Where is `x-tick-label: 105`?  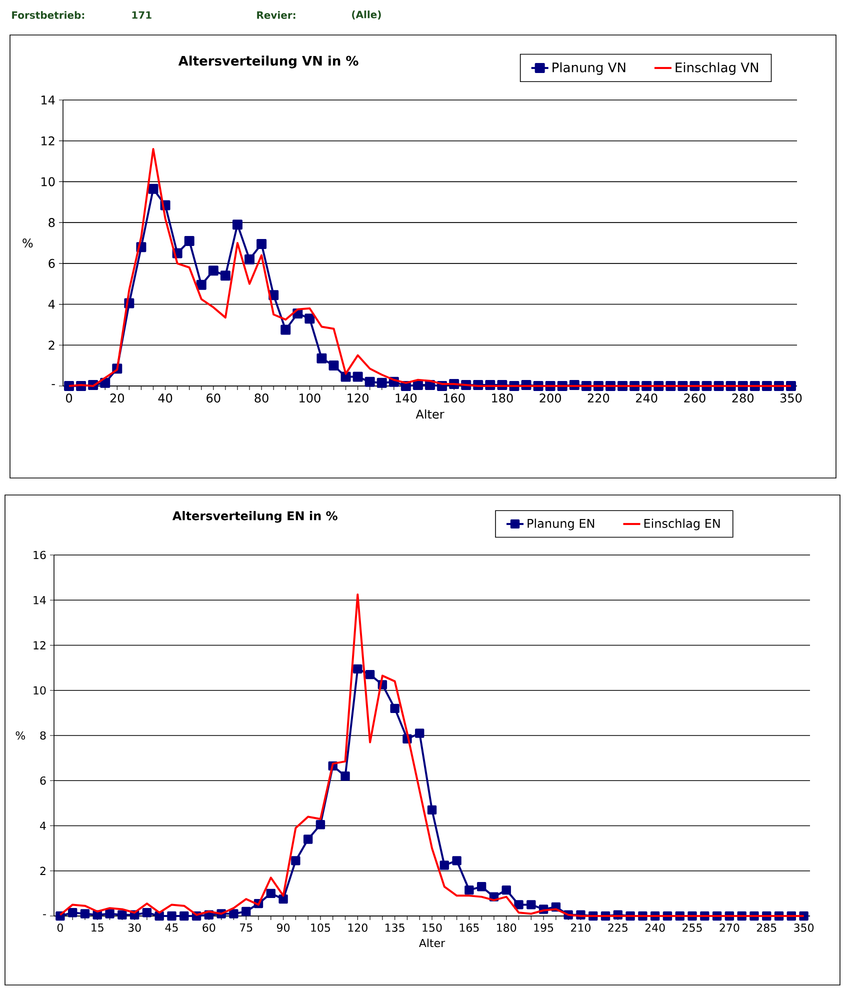
x-tick-label: 105 is located at coordinates (320, 928).